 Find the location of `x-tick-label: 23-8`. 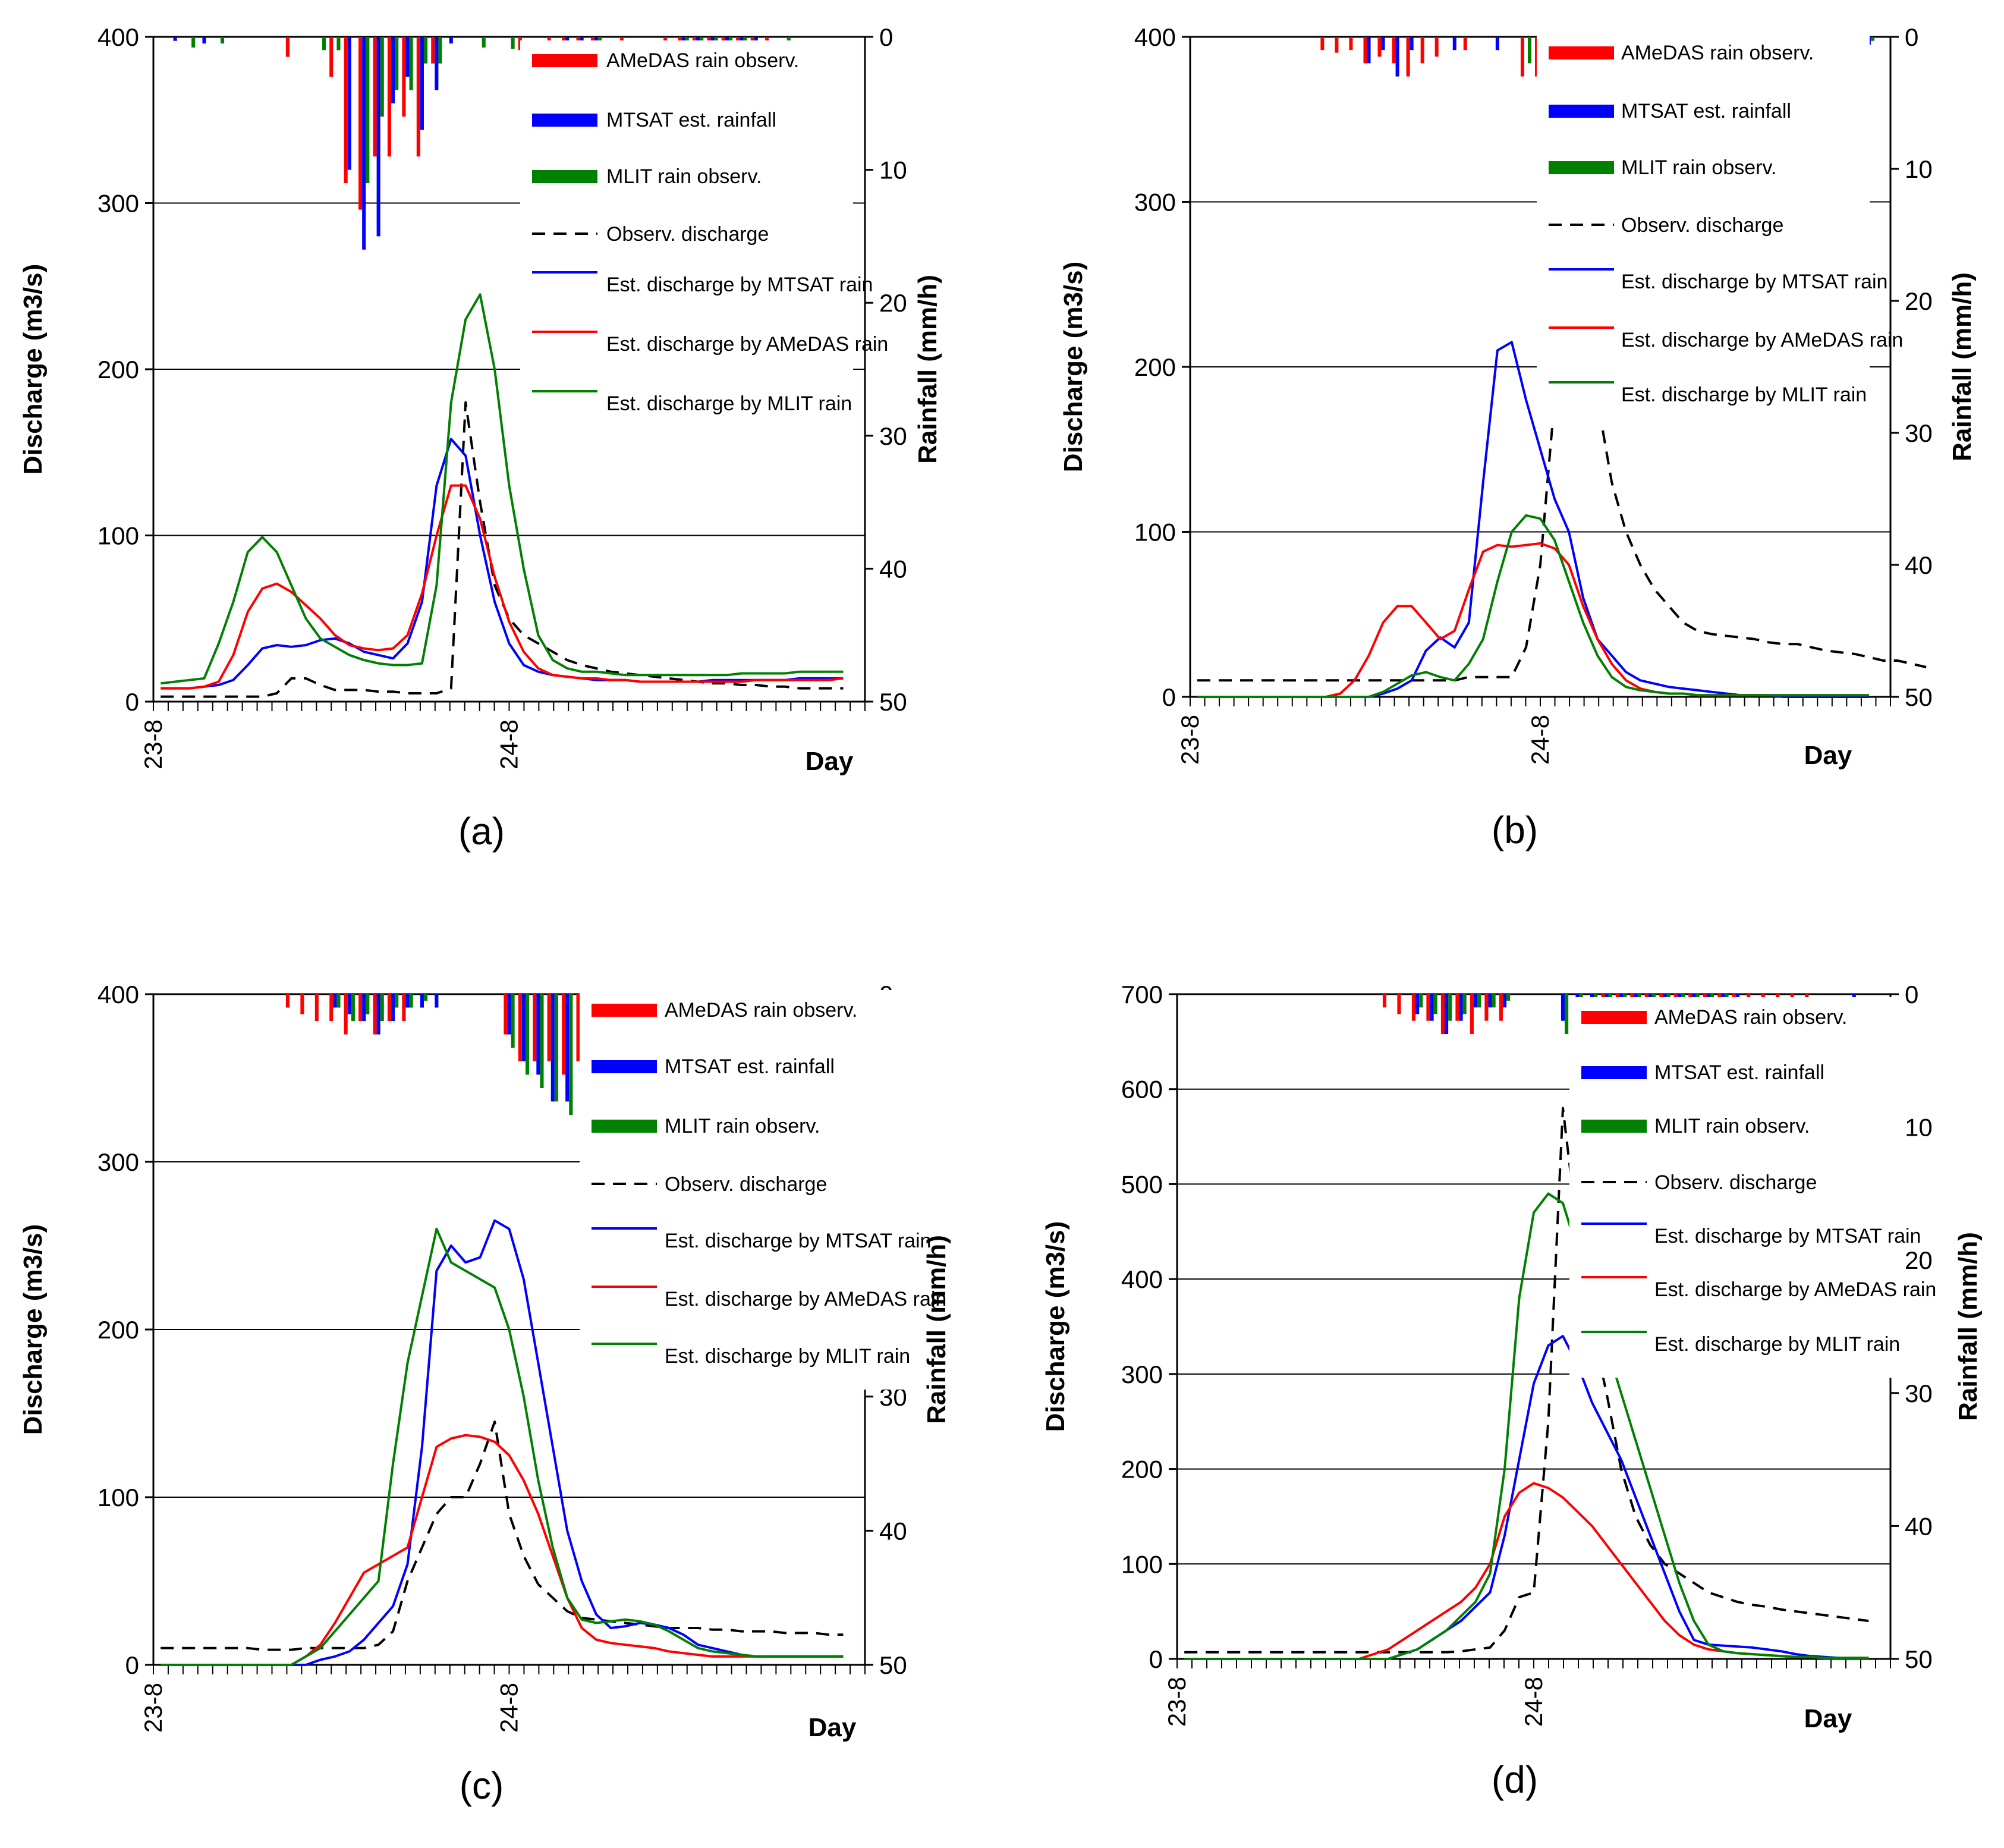

x-tick-label: 23-8 is located at coordinates (1177, 1702).